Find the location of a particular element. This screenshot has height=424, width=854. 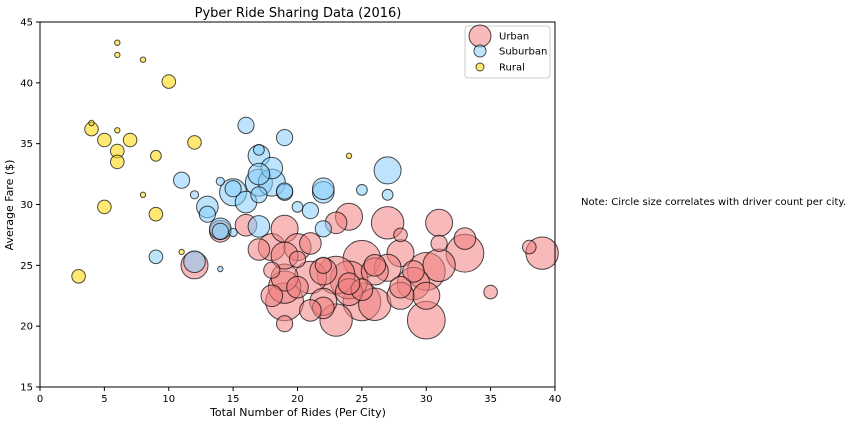

x-tick-label: 15 is located at coordinates (233, 399).